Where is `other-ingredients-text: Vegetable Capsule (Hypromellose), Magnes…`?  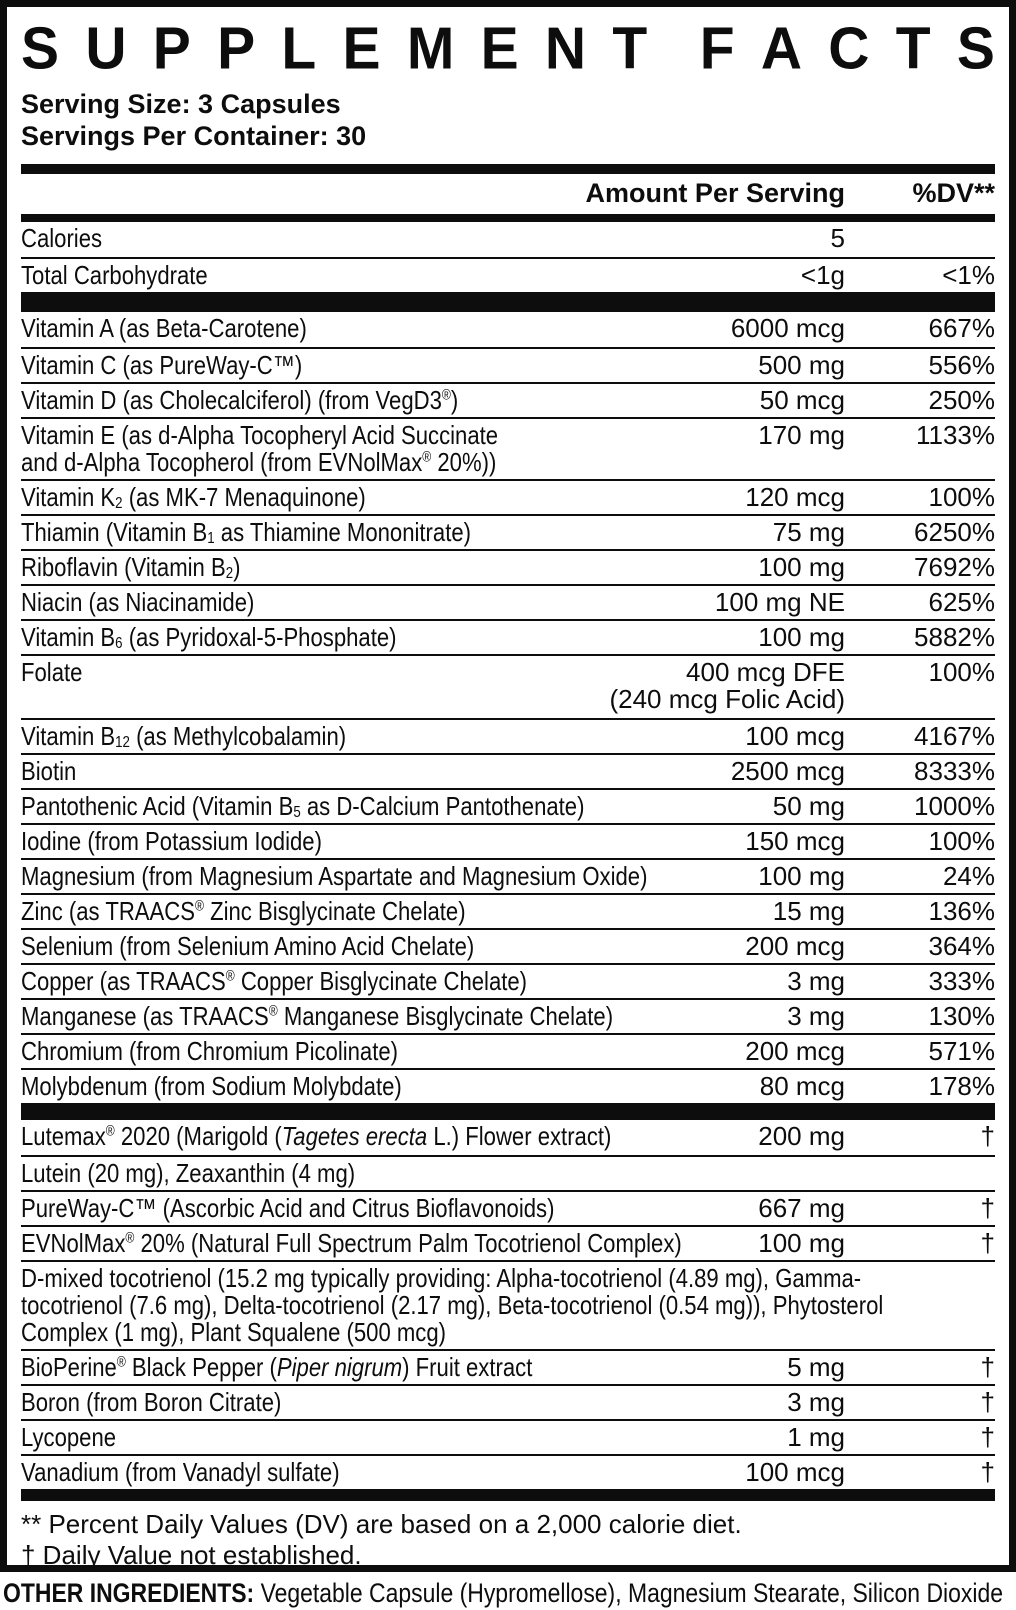
other-ingredients-text: Vegetable Capsule (Hypromellose), Magnes… is located at coordinates (628, 1593).